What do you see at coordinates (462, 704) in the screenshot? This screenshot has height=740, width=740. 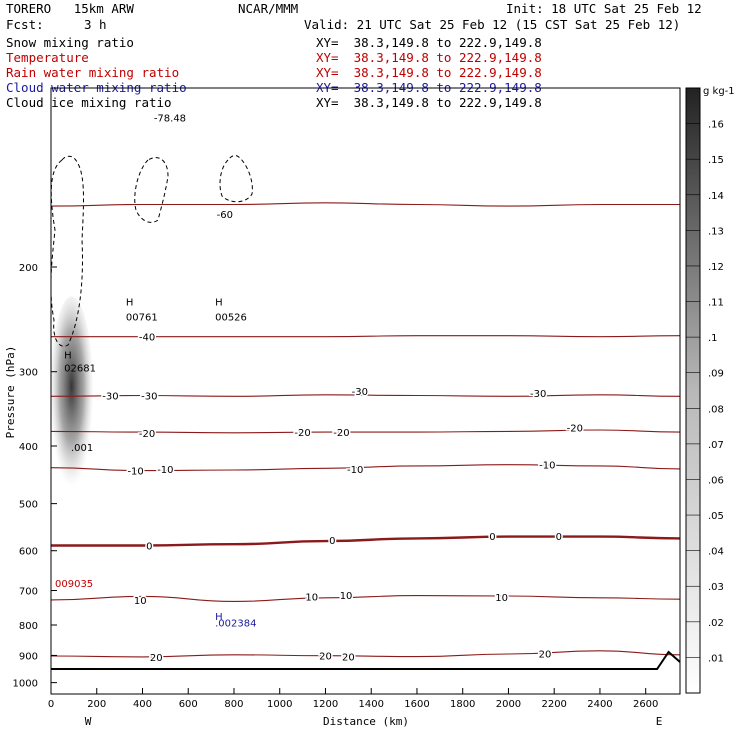 I see `x-tick-label: 1800` at bounding box center [462, 704].